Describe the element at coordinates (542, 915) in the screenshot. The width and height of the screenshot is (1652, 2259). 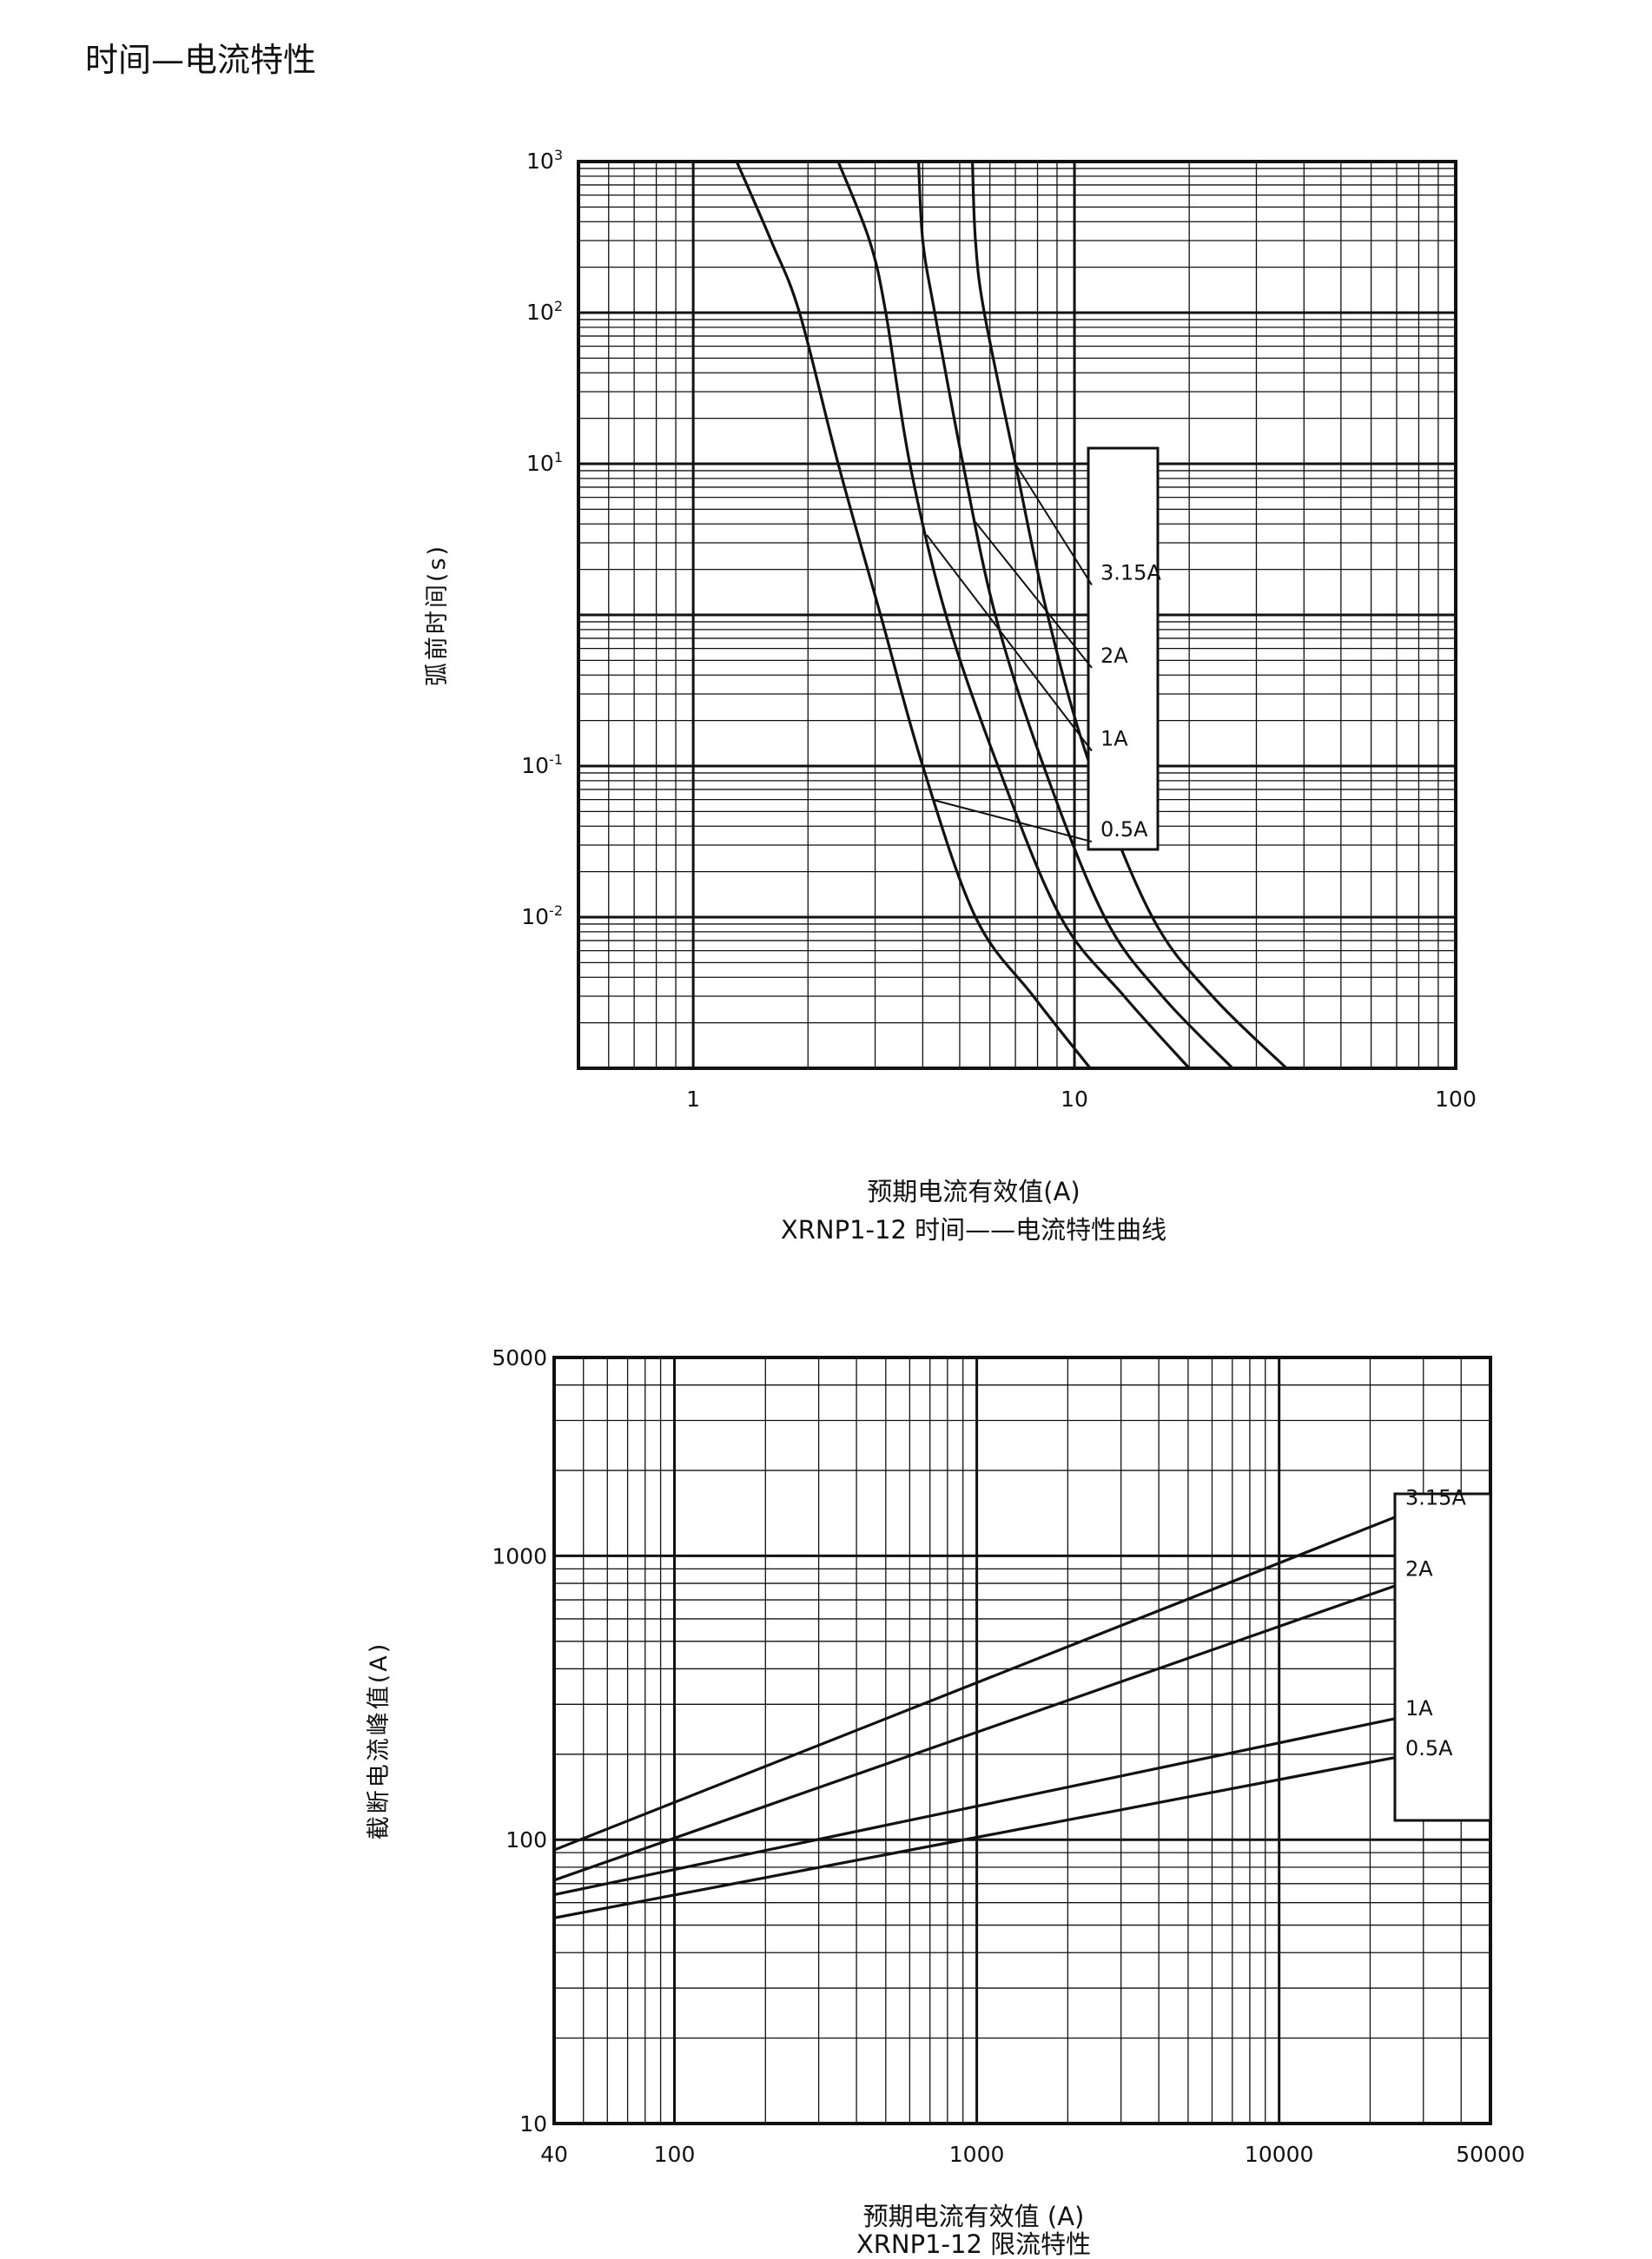
I see `c1-y-tick-label: 10⁻²` at that location.